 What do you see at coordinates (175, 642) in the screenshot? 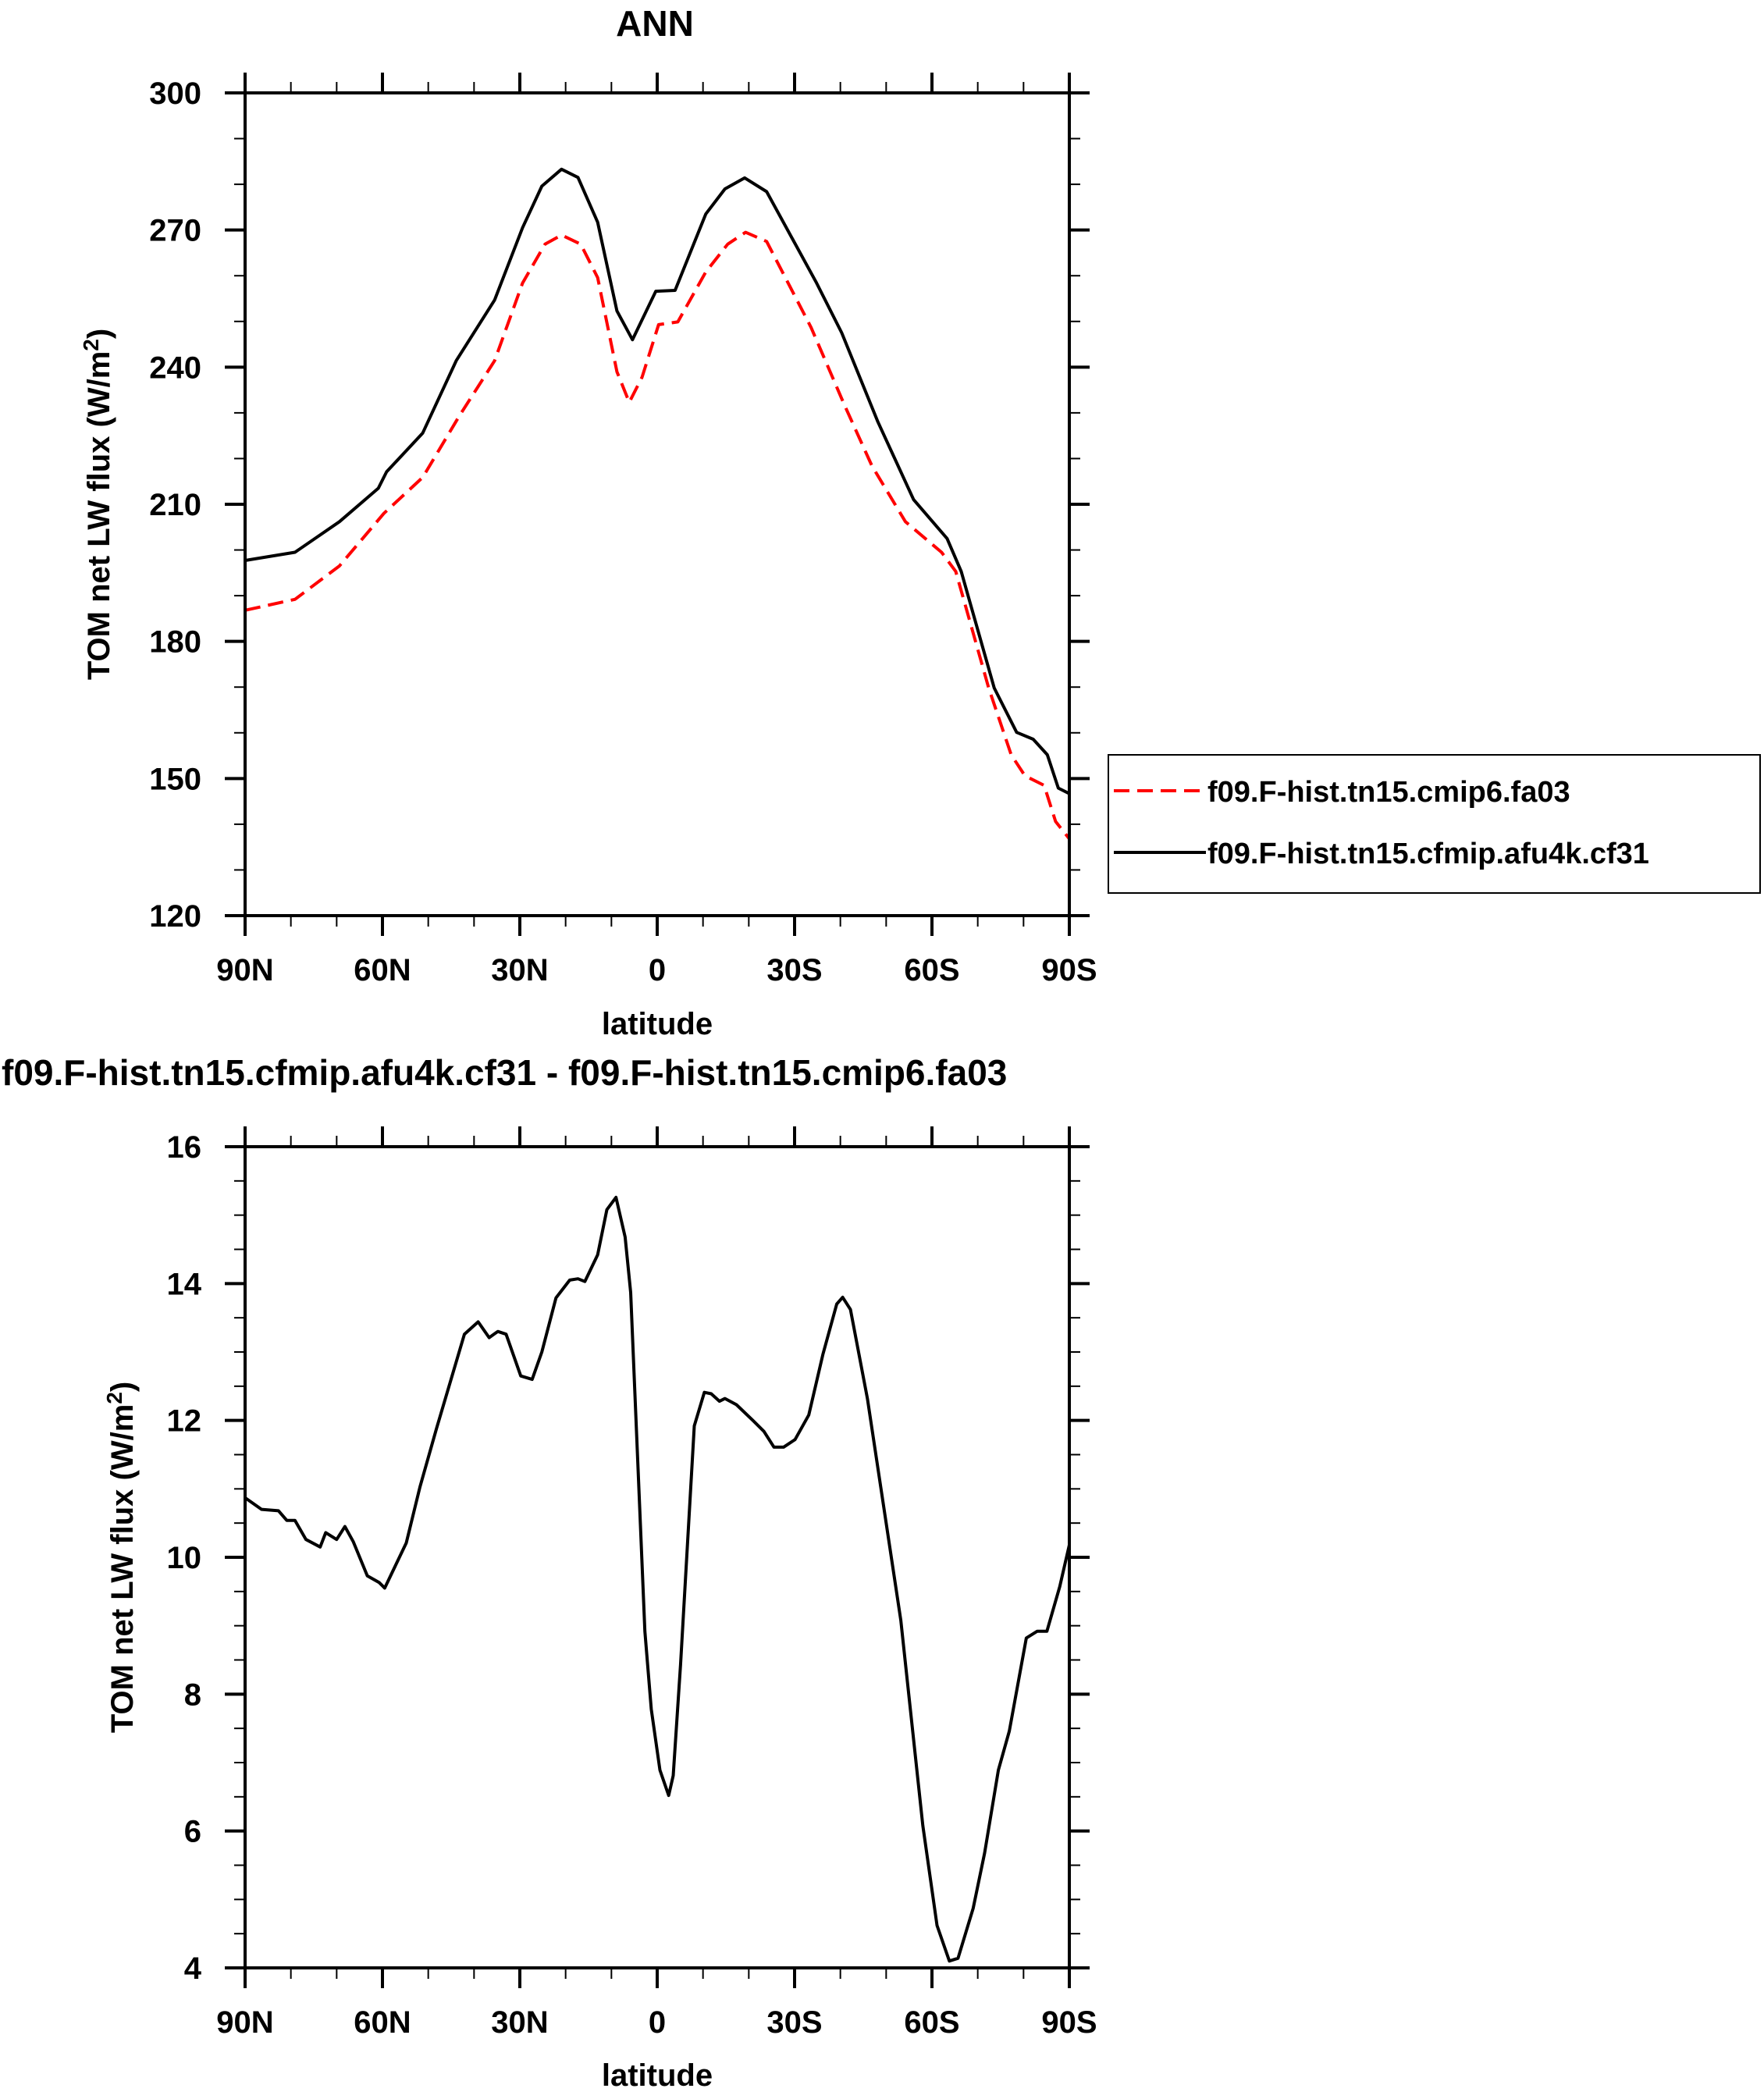
I see `y-tick-label: 180` at bounding box center [175, 642].